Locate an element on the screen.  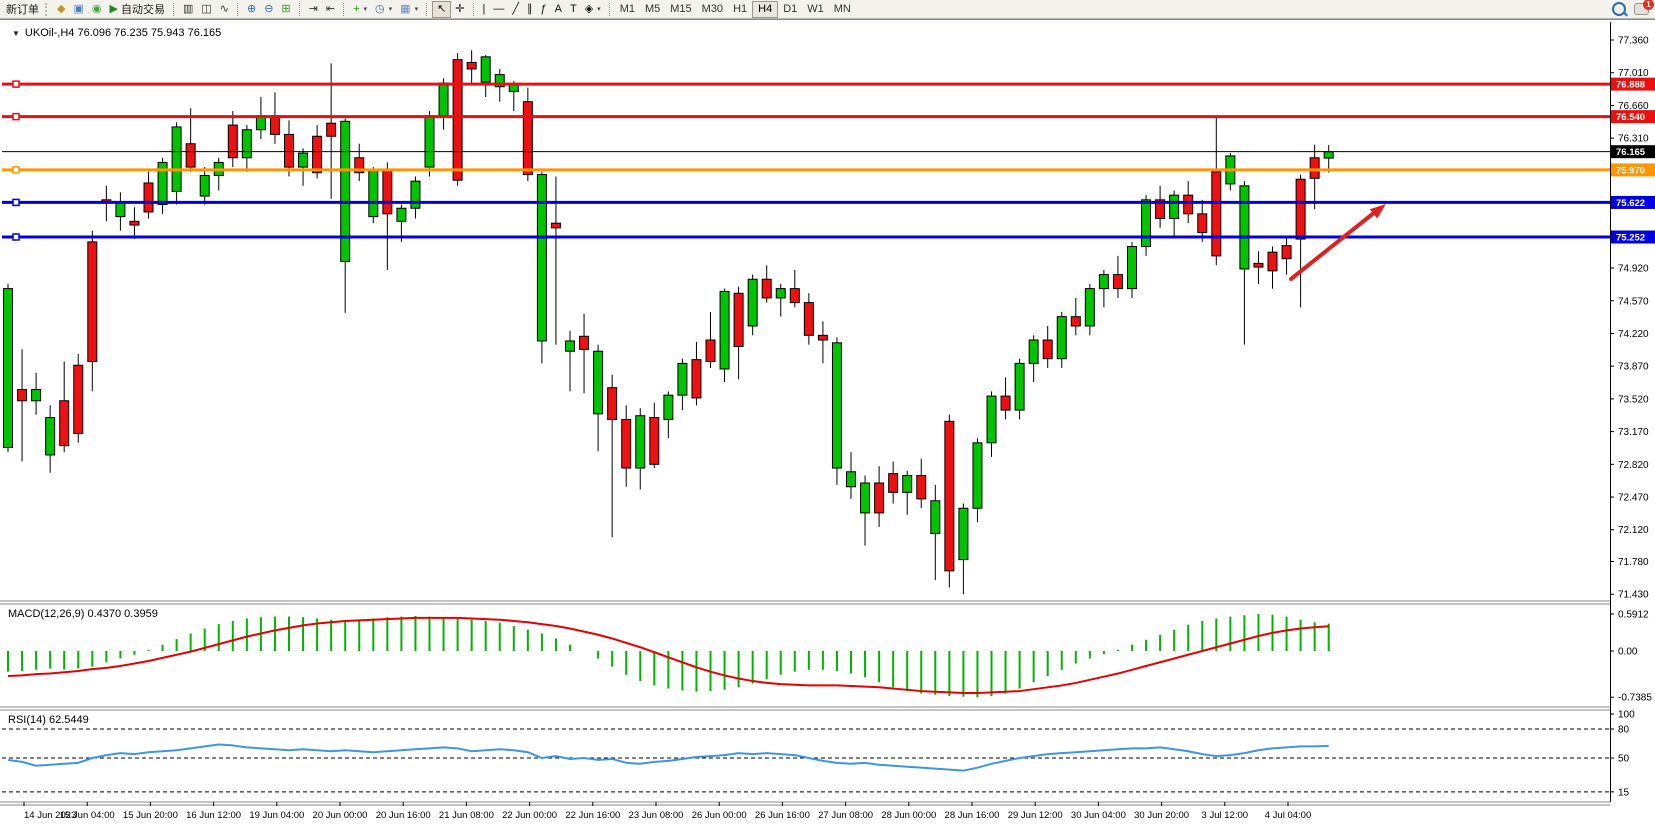
svg-text: 0.00 is located at coordinates (1628, 652).